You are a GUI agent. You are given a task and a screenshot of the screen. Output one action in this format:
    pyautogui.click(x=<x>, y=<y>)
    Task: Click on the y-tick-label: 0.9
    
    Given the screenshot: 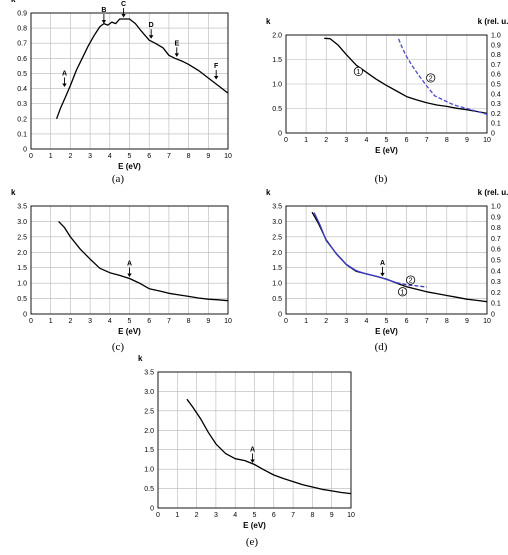 What is the action you would take?
    pyautogui.click(x=22, y=14)
    